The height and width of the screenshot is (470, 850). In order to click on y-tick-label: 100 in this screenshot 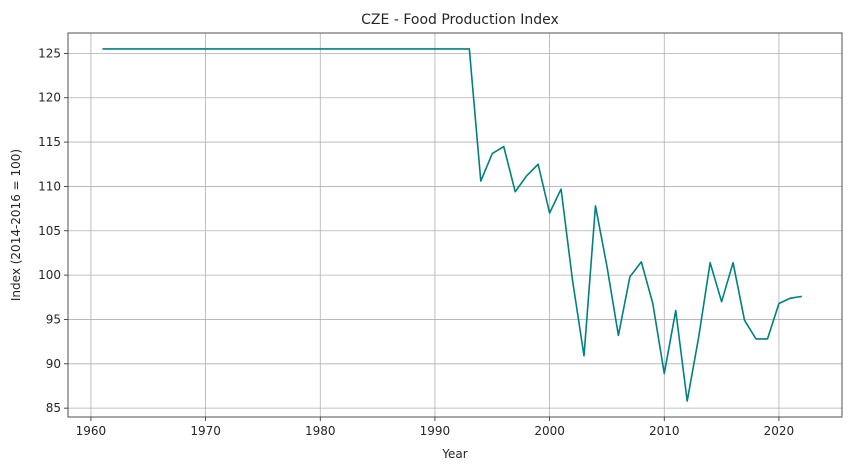, I will do `click(49, 275)`.